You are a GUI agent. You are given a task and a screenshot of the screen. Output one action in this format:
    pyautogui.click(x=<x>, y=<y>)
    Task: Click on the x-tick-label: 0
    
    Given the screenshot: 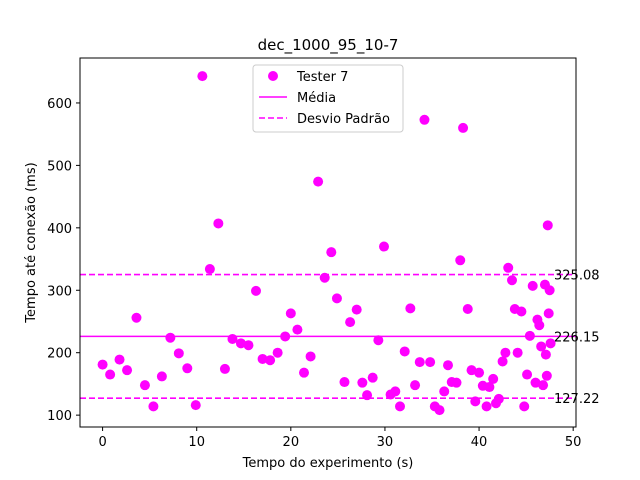 What is the action you would take?
    pyautogui.click(x=102, y=442)
    